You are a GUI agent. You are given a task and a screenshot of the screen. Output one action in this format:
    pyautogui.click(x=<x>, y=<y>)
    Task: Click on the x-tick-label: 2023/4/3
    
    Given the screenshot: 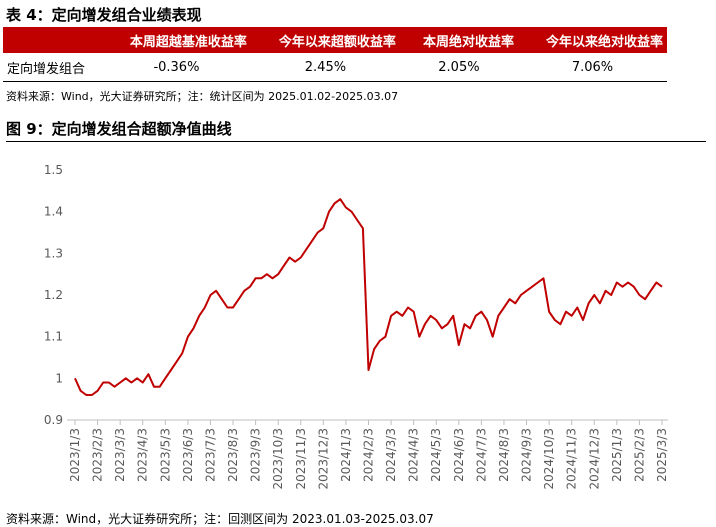 What is the action you would take?
    pyautogui.click(x=143, y=455)
    